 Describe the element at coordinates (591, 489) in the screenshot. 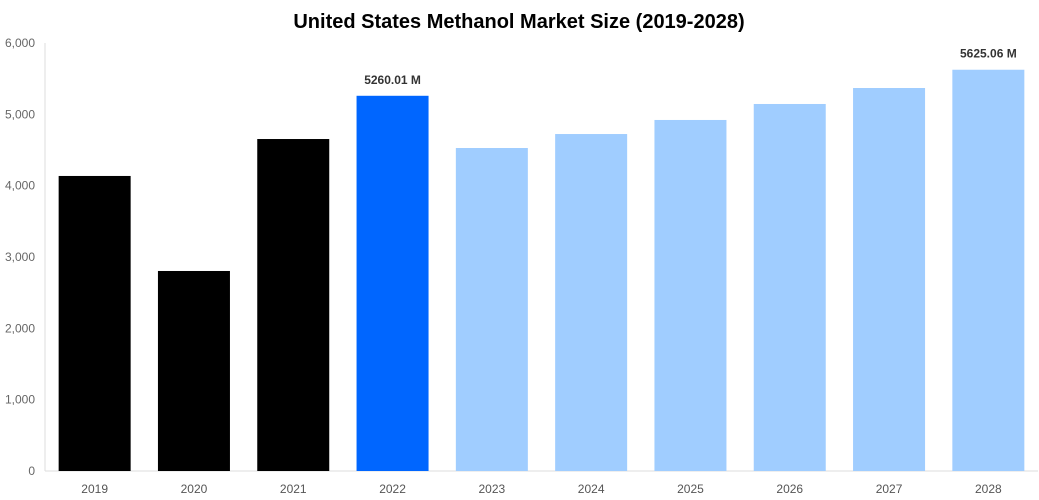

I see `x-tick-label: 2024` at that location.